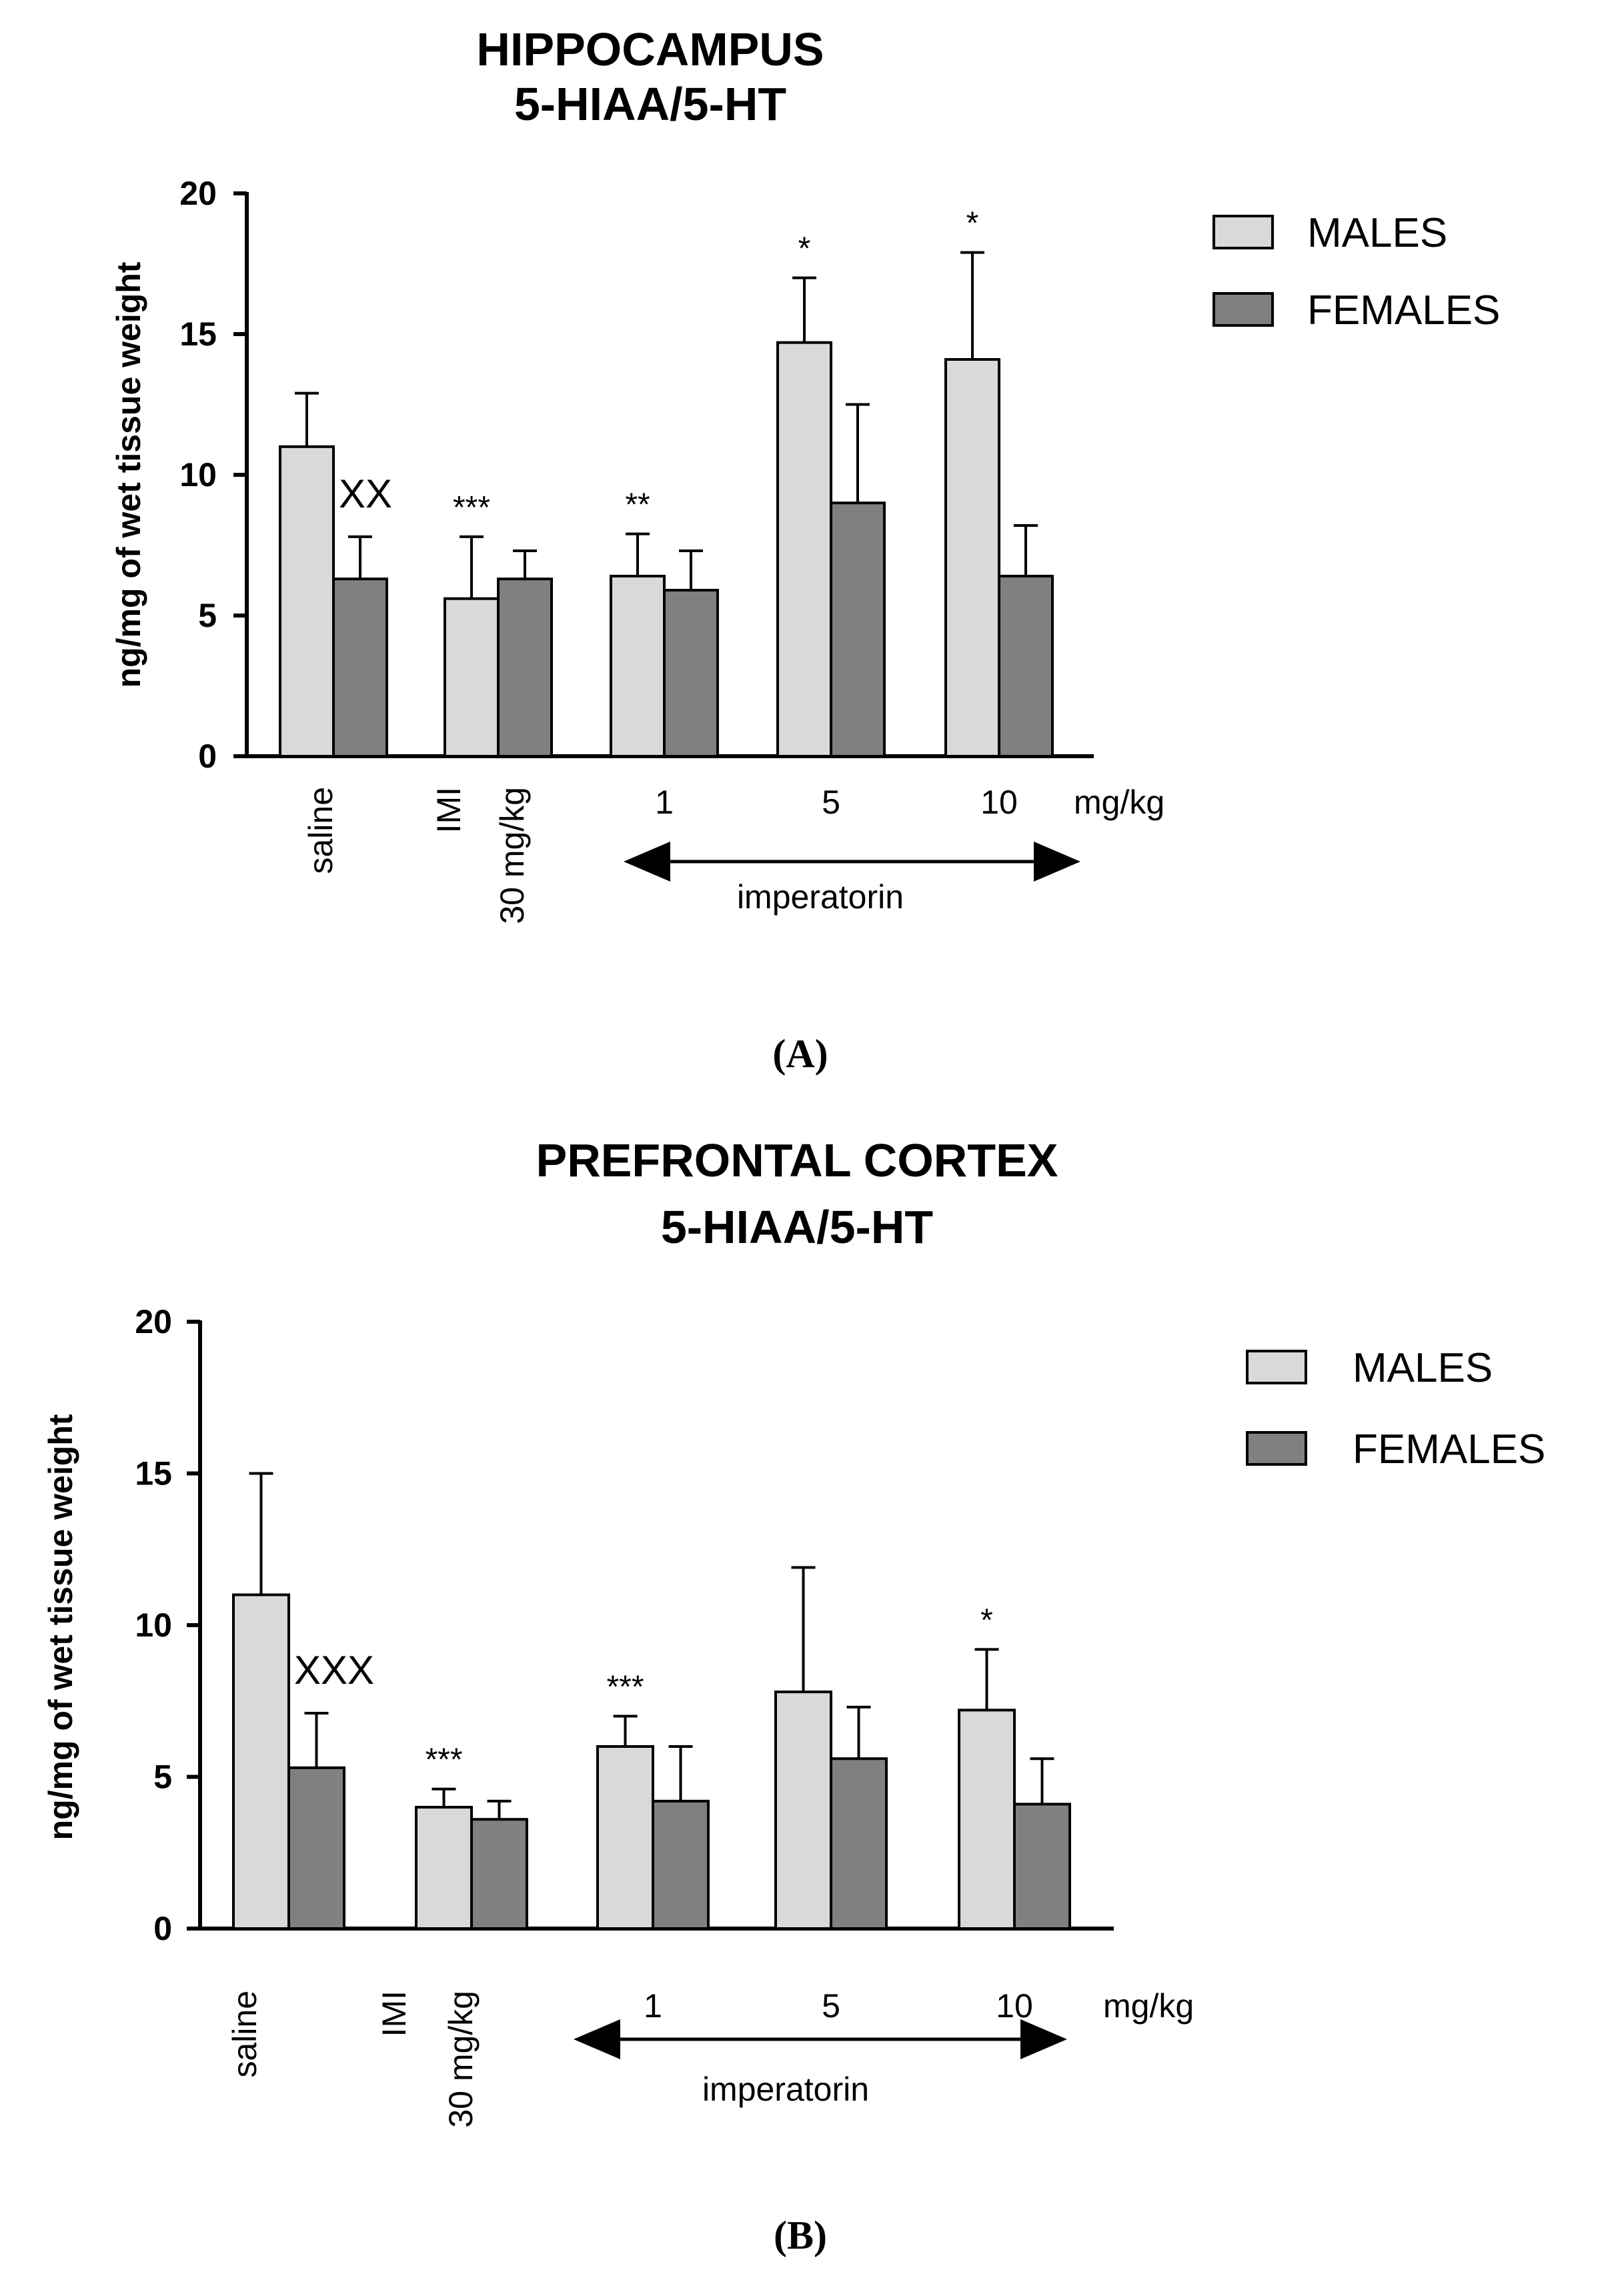 This screenshot has height=2296, width=1610. I want to click on panel-label: (A), so click(800, 1054).